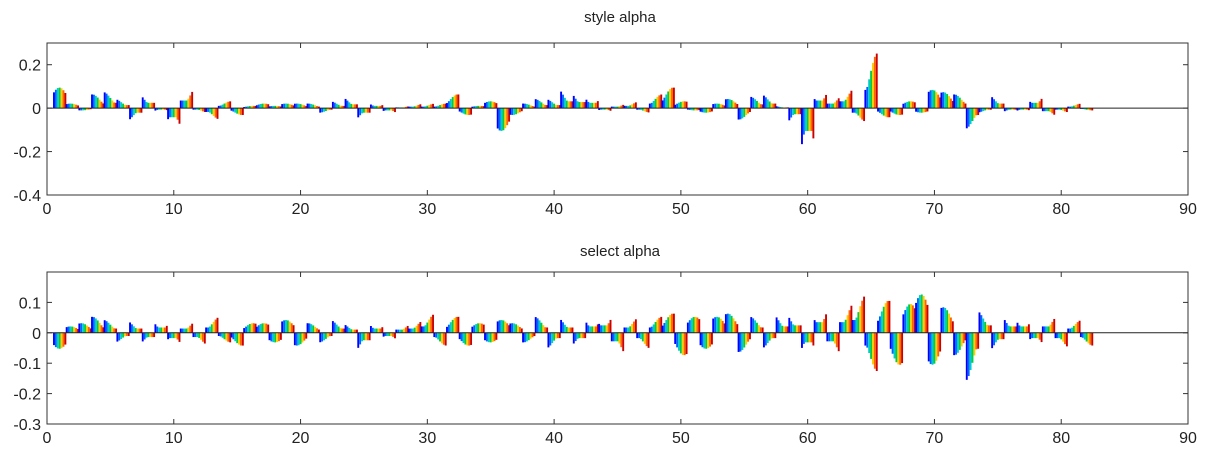 This screenshot has width=1218, height=462. Describe the element at coordinates (301, 209) in the screenshot. I see `x-tick-label: 20` at that location.